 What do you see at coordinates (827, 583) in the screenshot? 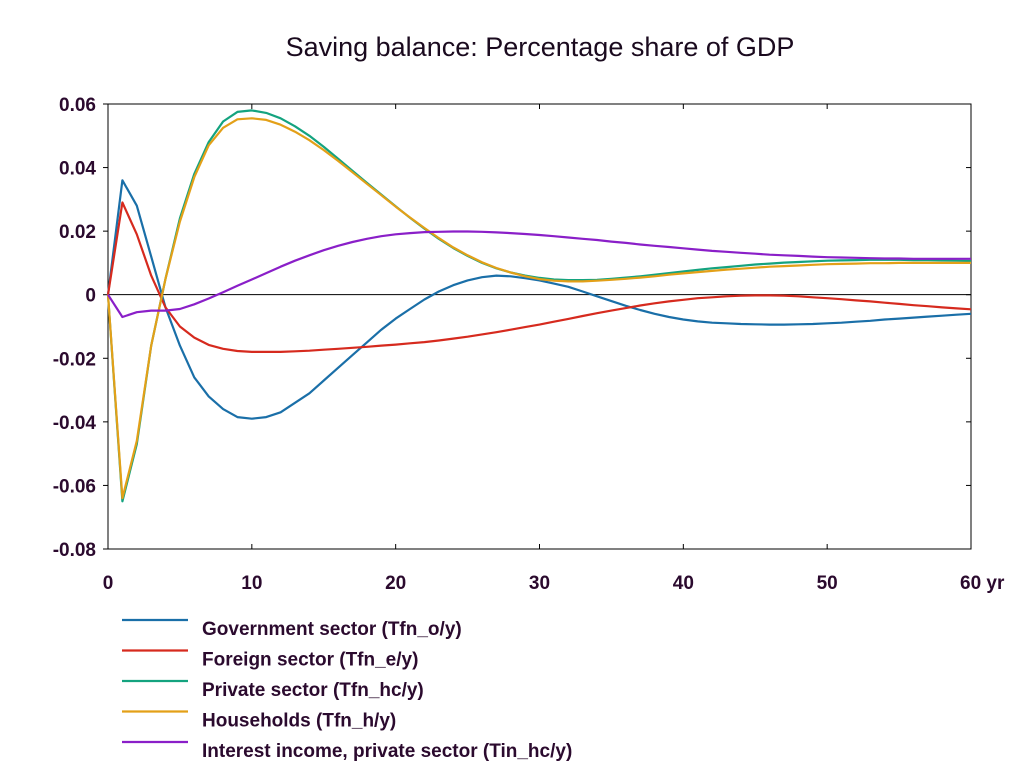
I see `x-tick-label: 50` at bounding box center [827, 583].